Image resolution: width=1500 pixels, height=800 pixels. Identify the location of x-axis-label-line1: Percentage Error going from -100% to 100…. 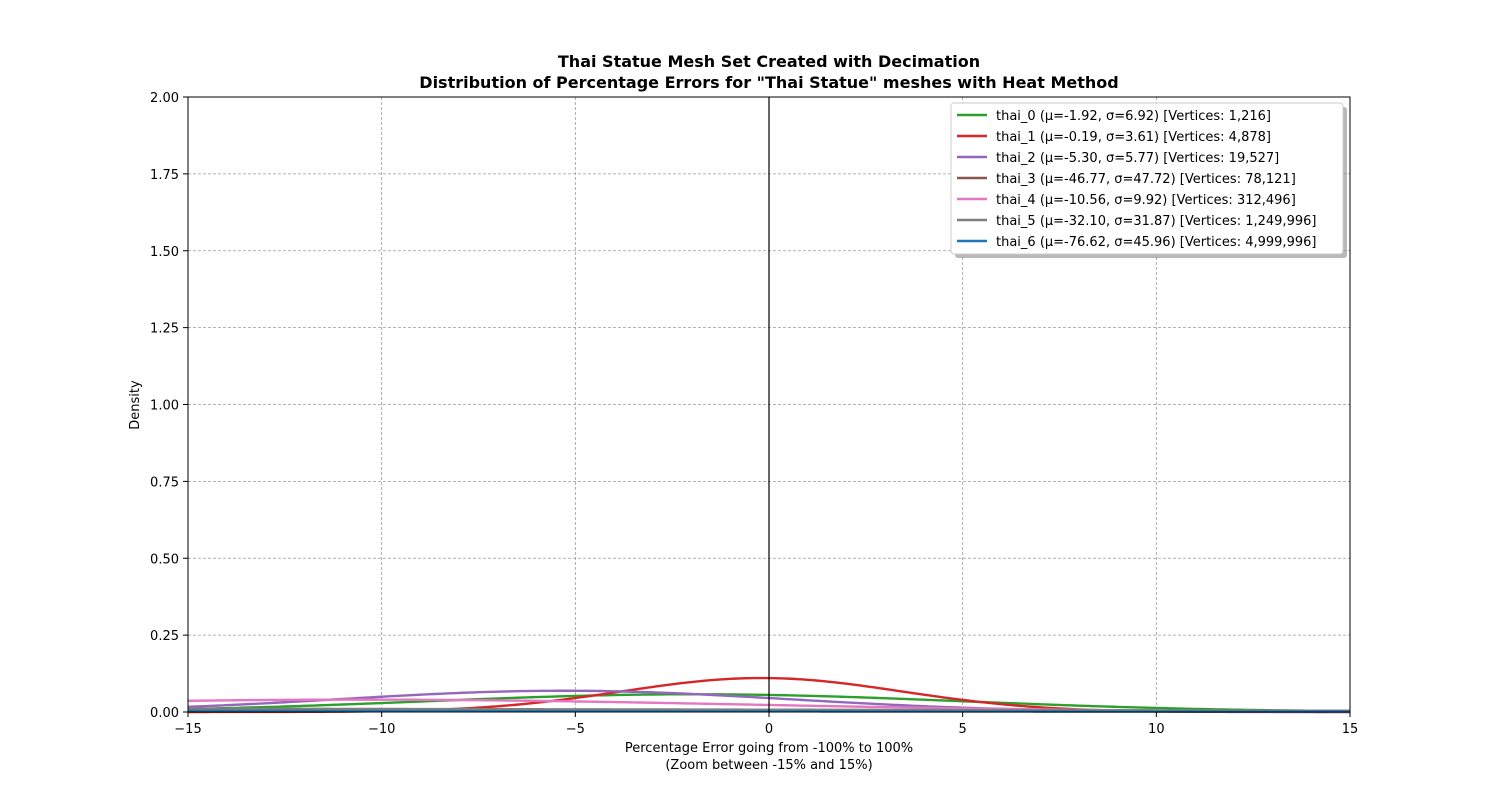
(769, 748).